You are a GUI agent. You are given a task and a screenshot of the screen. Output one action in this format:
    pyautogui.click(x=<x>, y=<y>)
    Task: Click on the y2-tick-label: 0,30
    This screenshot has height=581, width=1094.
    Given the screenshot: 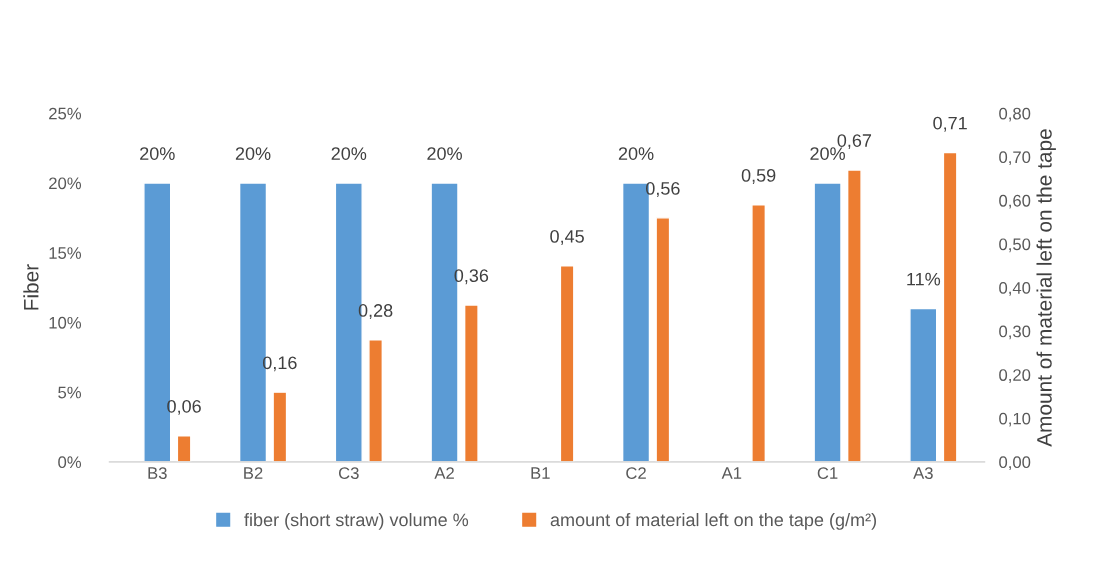 What is the action you would take?
    pyautogui.click(x=1015, y=332)
    